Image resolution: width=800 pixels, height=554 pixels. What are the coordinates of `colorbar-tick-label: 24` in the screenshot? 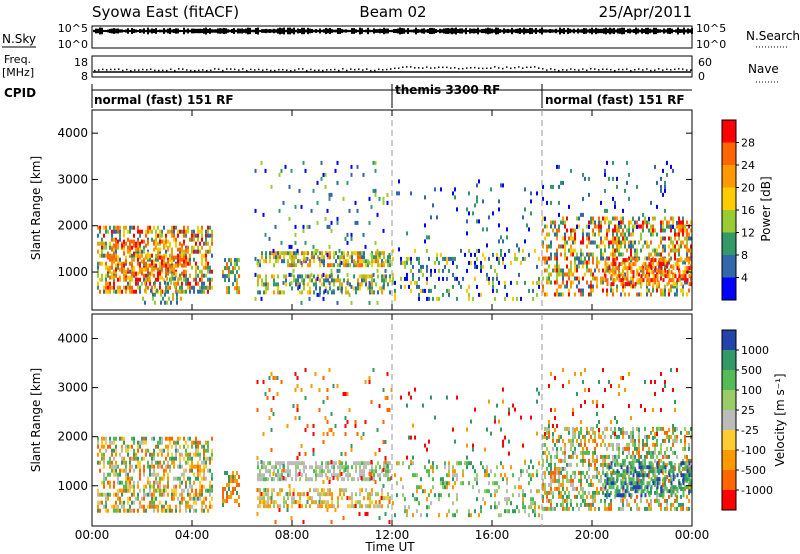 It's located at (748, 165).